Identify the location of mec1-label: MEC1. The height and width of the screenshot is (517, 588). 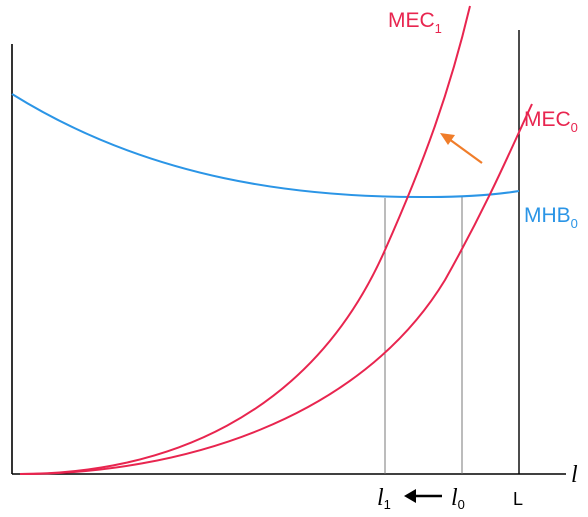
(415, 22).